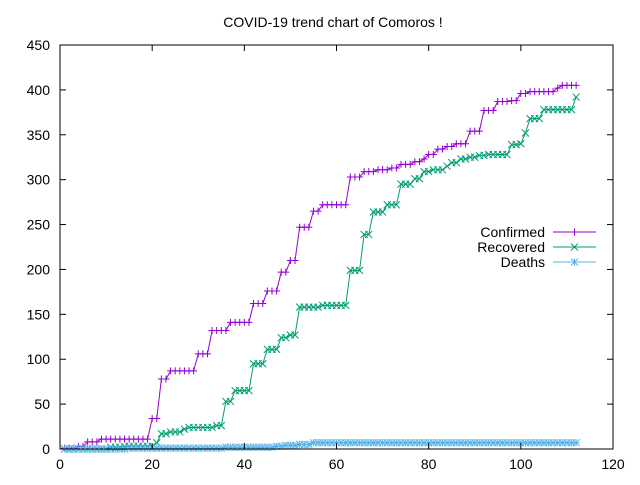  What do you see at coordinates (521, 464) in the screenshot?
I see `x-tick-label: 100` at bounding box center [521, 464].